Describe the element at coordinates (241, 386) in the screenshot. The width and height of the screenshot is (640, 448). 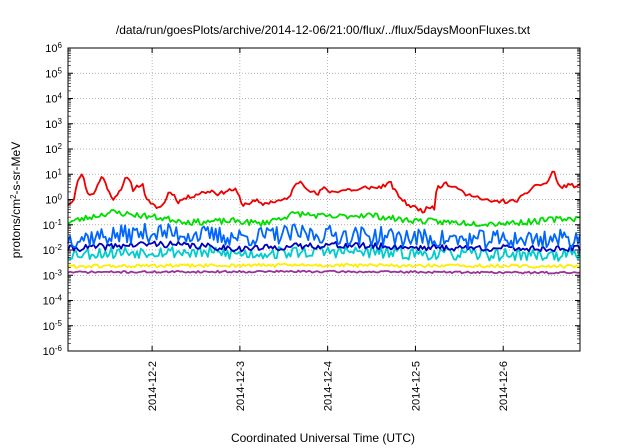
I see `x-tick-label: 2014-12-3` at that location.